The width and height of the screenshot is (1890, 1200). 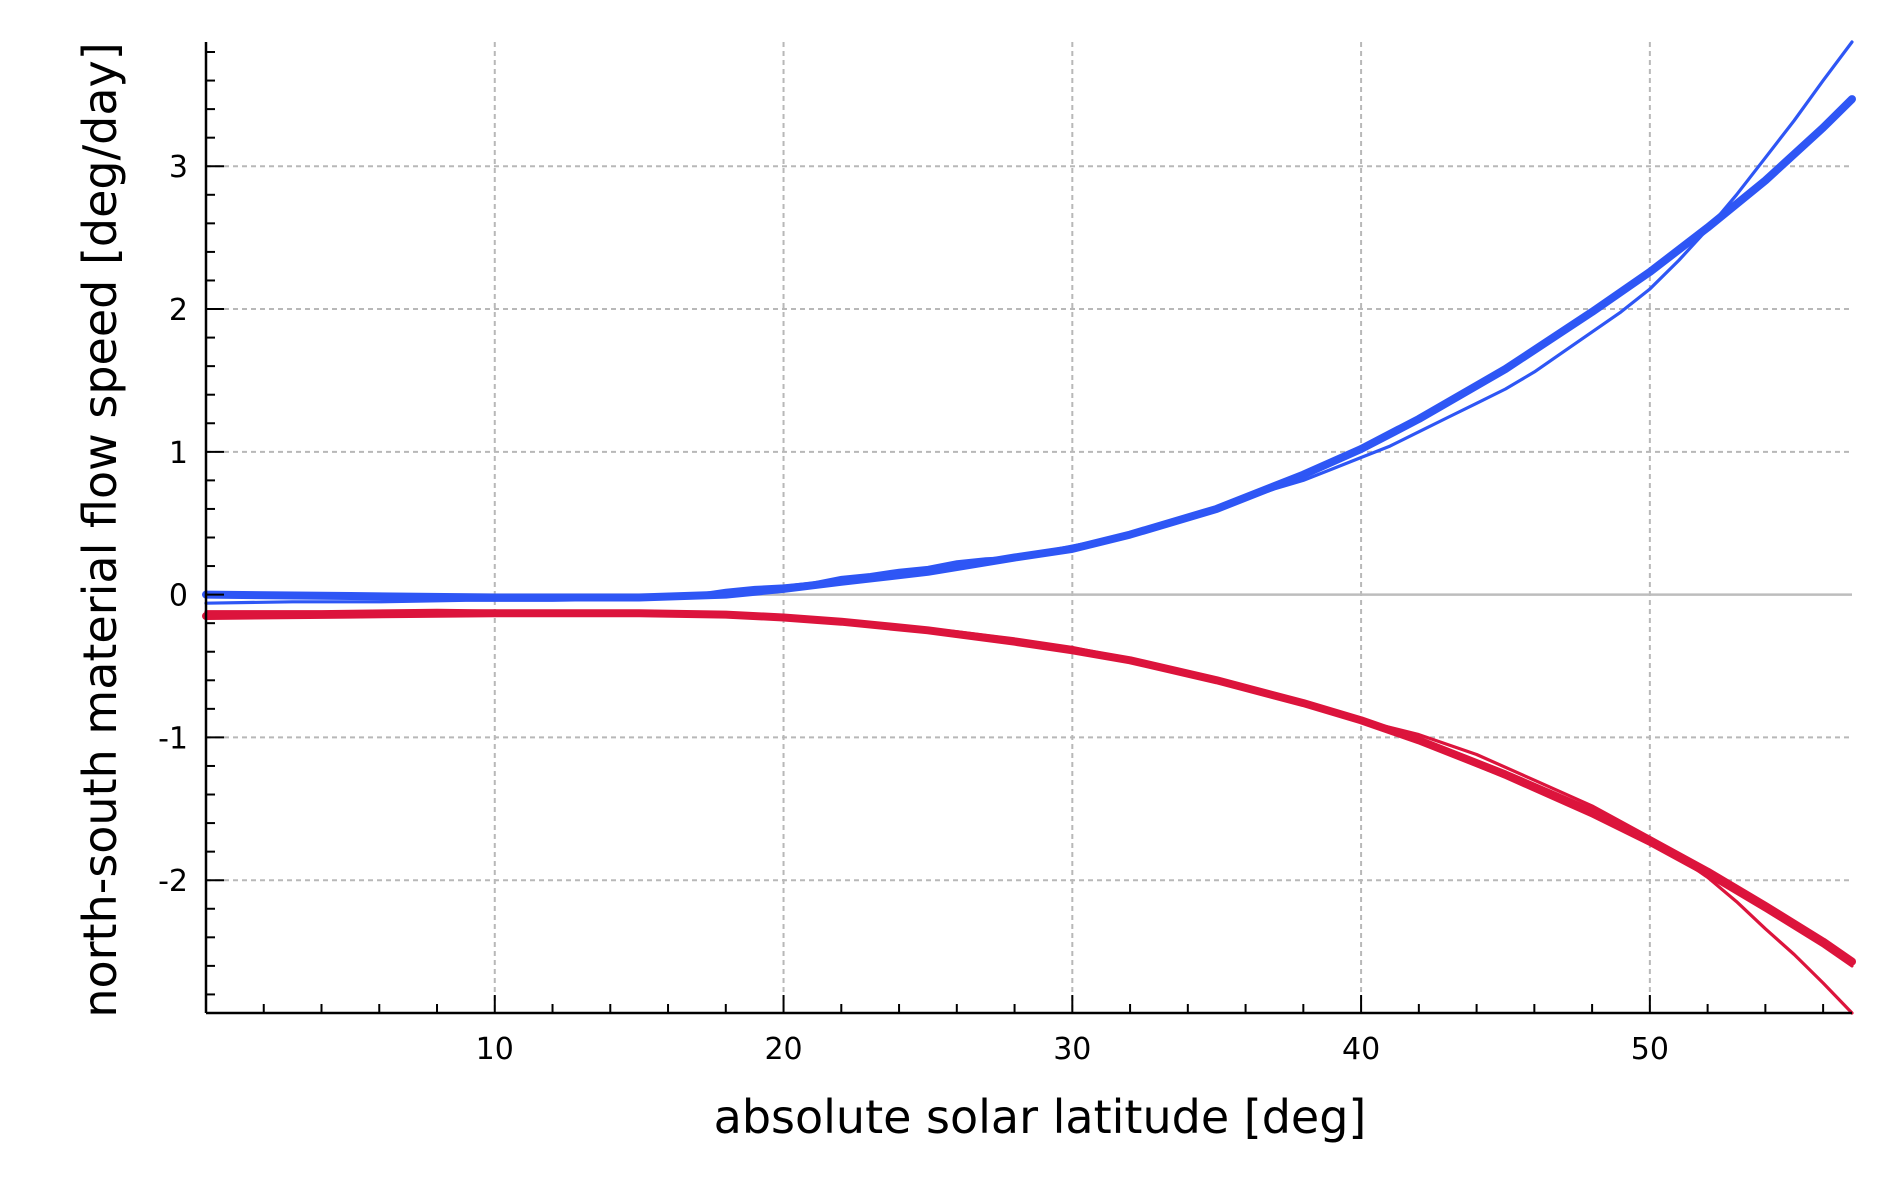 I want to click on y-tick-label--1: -1, so click(x=173, y=738).